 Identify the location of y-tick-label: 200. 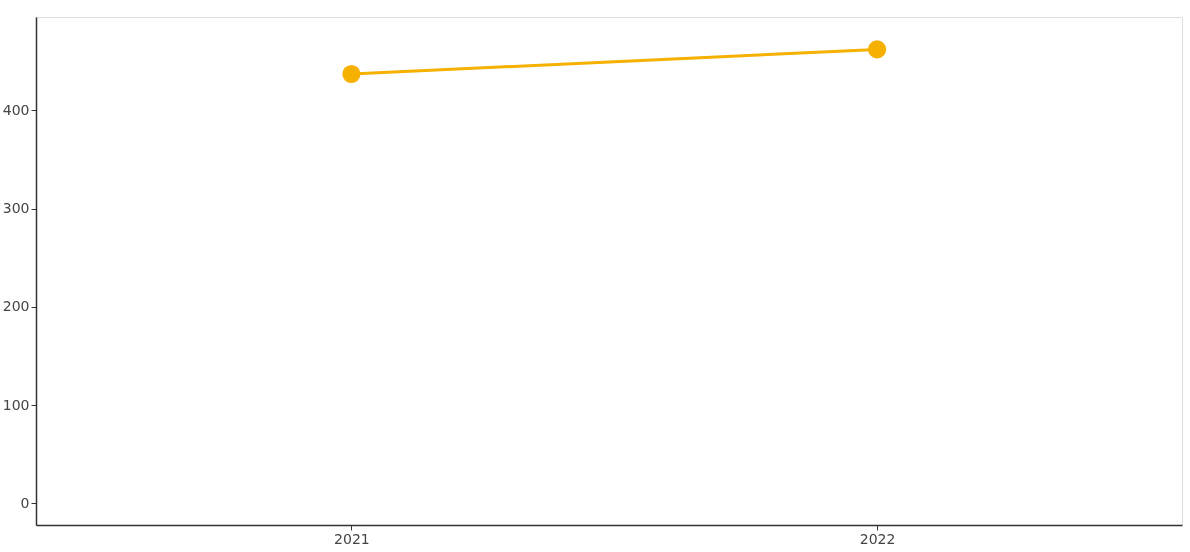
(16, 306).